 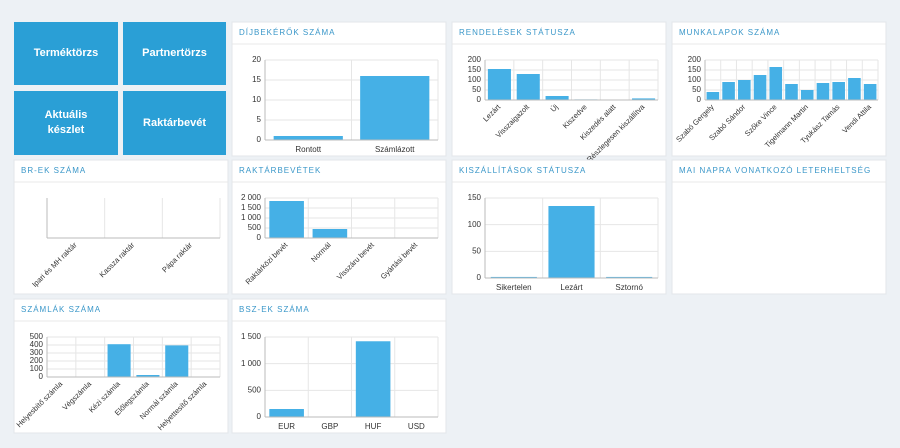 What do you see at coordinates (517, 32) in the screenshot?
I see `panel-title: RENDELÉSEK STÁTUSZA` at bounding box center [517, 32].